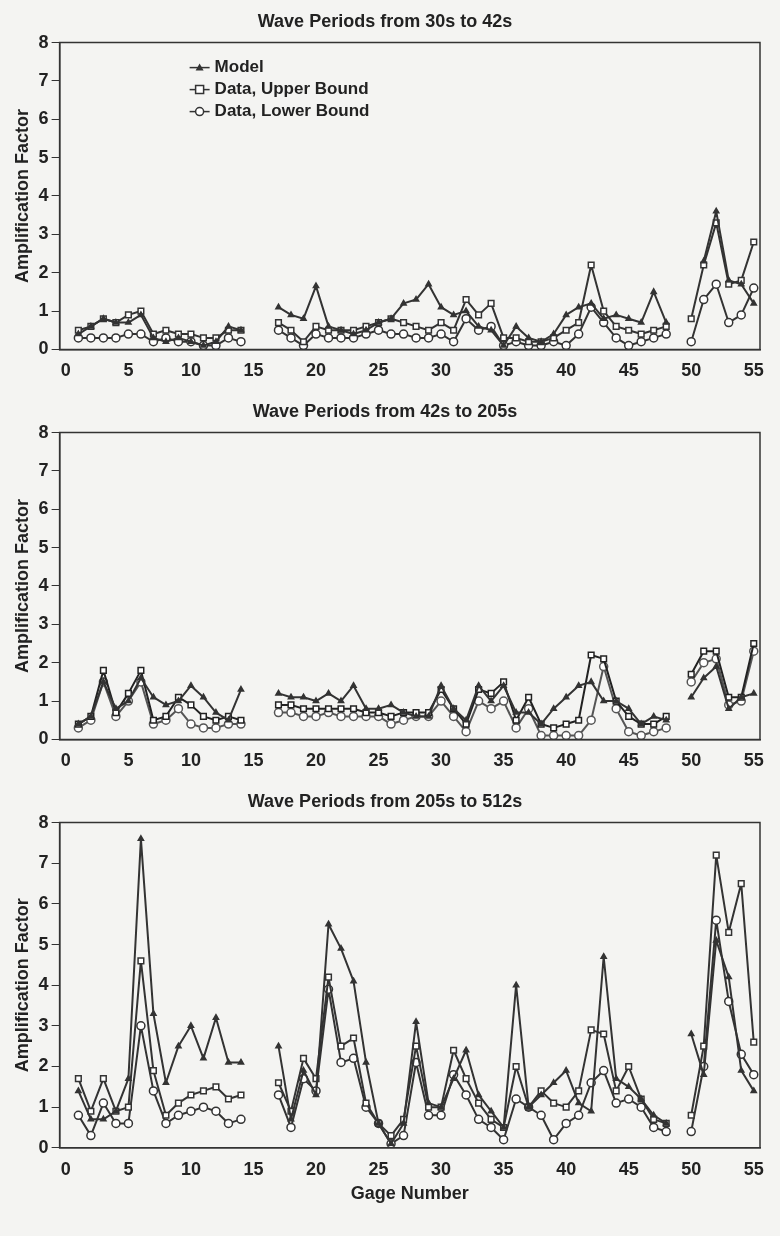  What do you see at coordinates (409, 1193) in the screenshot?
I see `x-axis-title: Gage Number` at bounding box center [409, 1193].